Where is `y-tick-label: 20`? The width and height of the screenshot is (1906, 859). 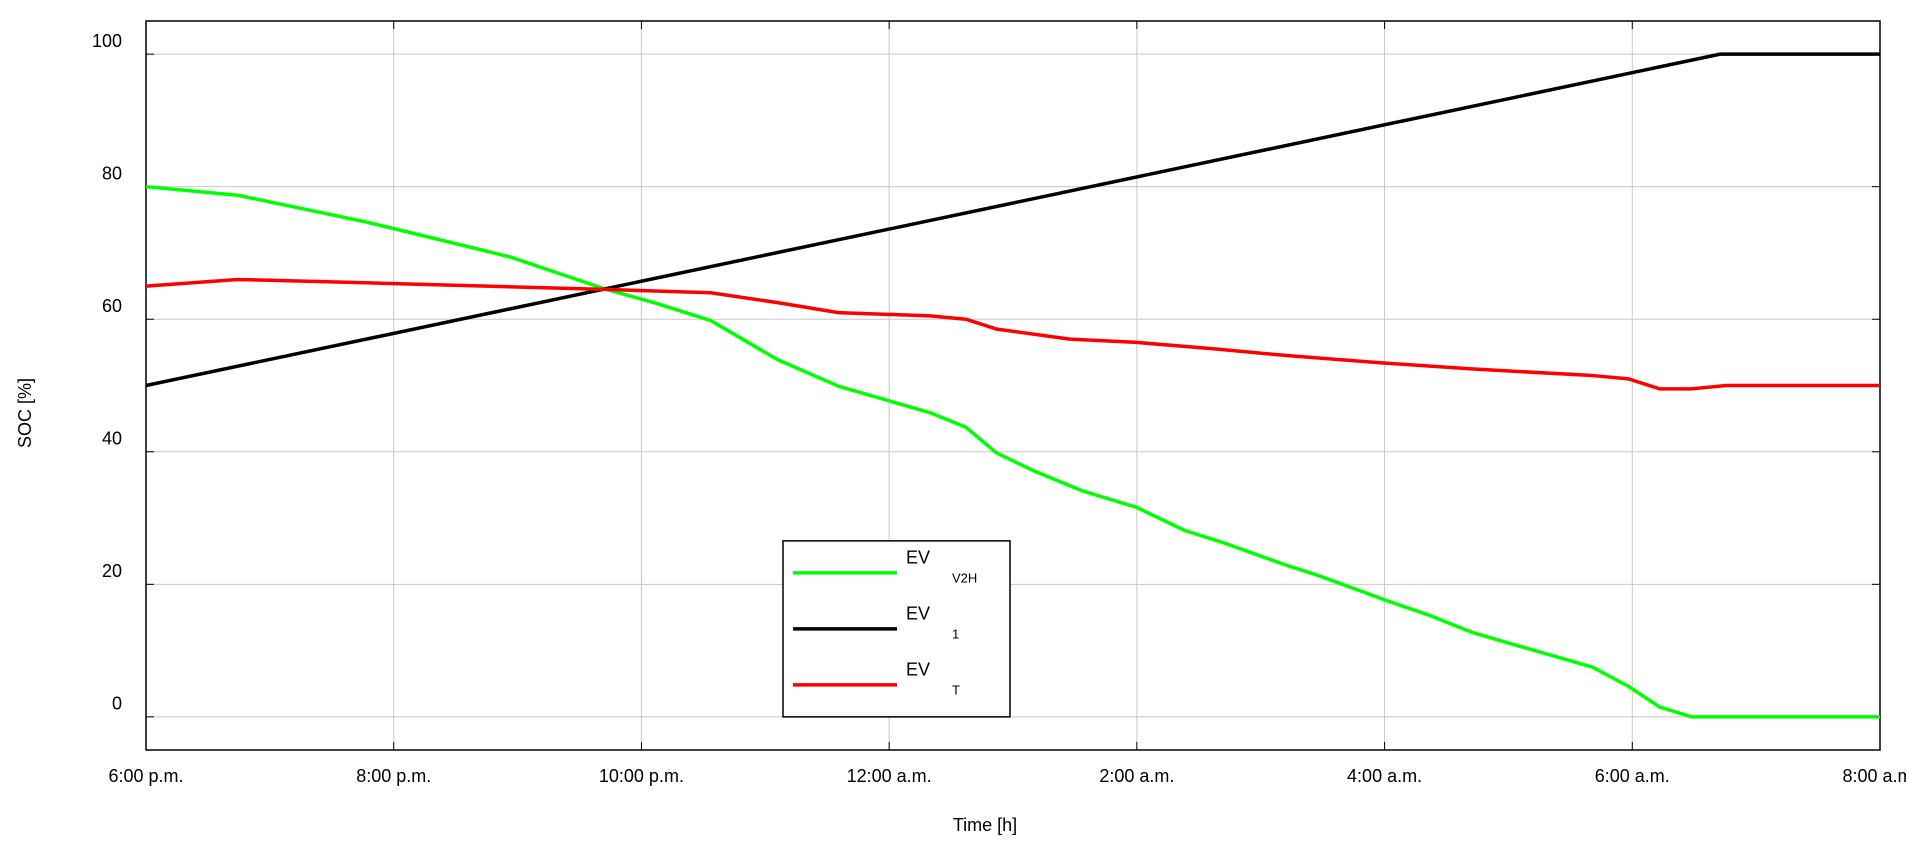 y-tick-label: 20 is located at coordinates (112, 571).